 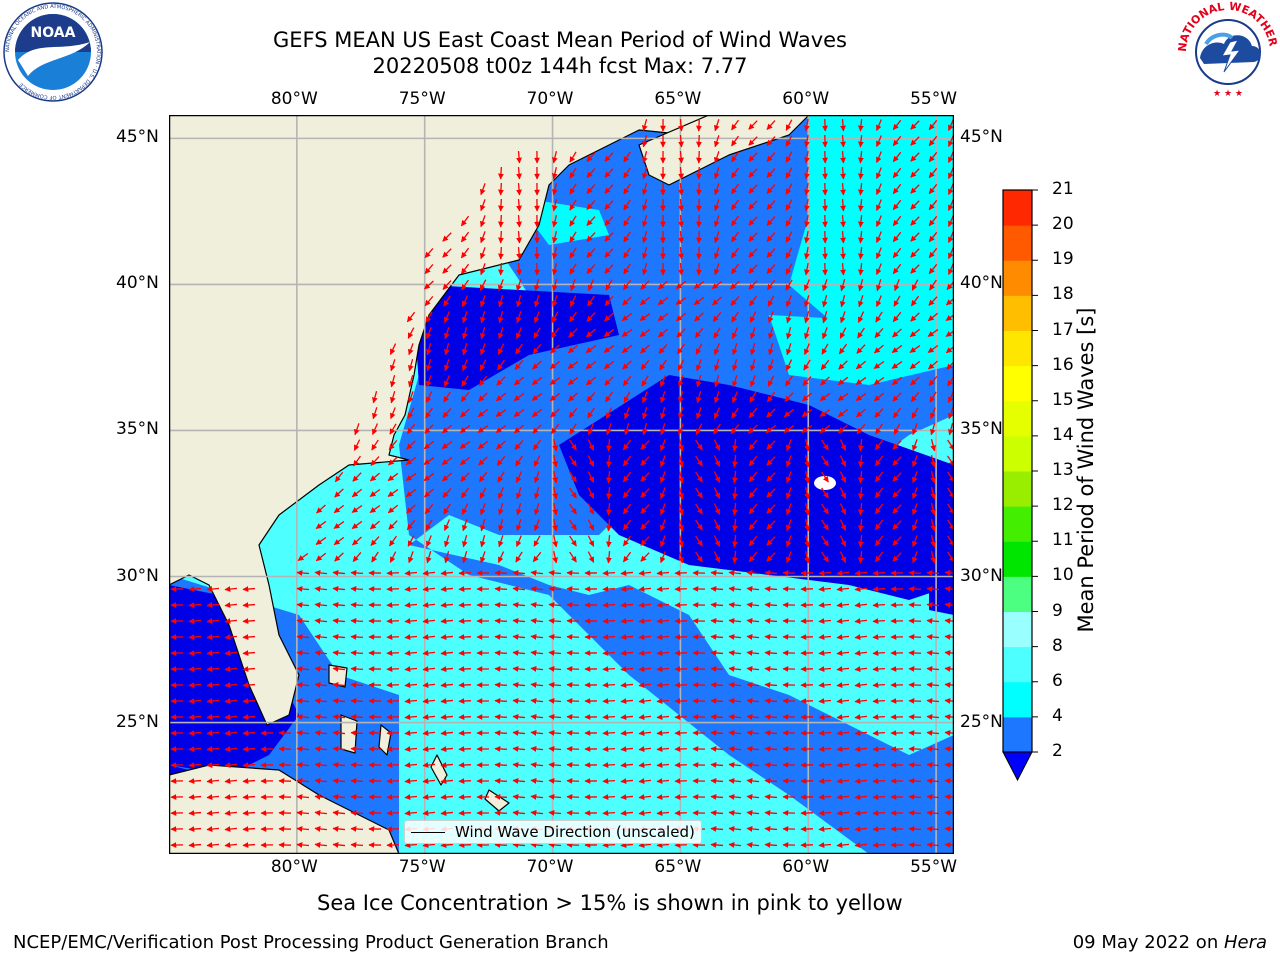 What do you see at coordinates (575, 832) in the screenshot?
I see `legend-label: Wind Wave Direction (unscaled)` at bounding box center [575, 832].